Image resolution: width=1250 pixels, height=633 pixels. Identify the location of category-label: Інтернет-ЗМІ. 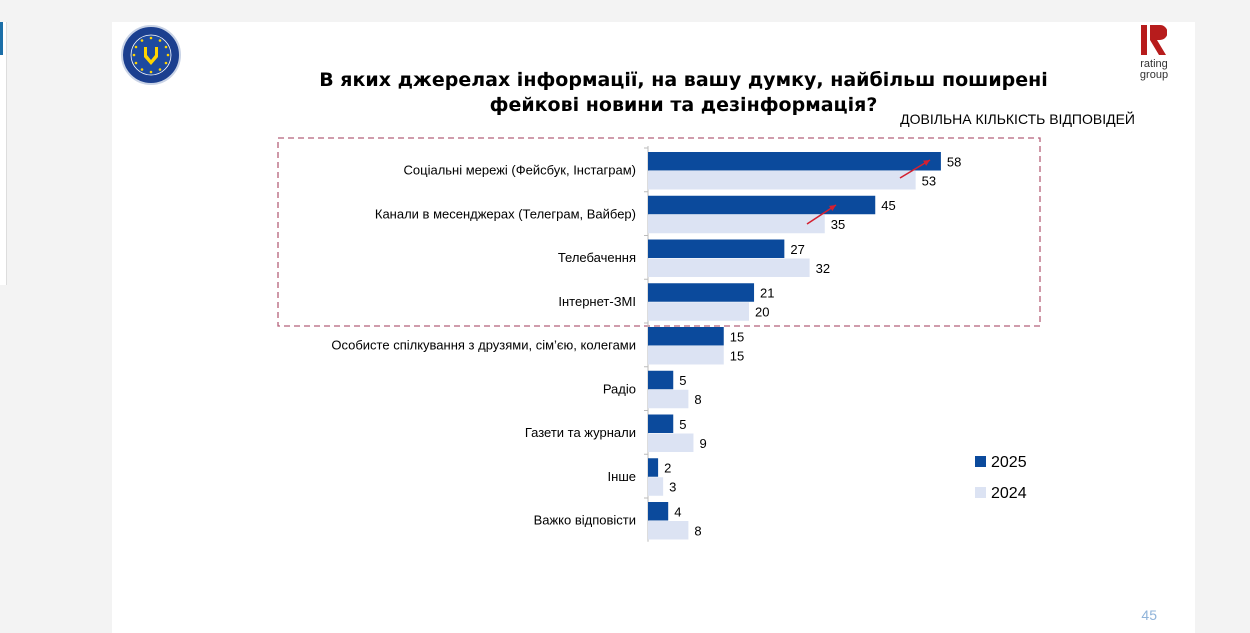
(597, 301).